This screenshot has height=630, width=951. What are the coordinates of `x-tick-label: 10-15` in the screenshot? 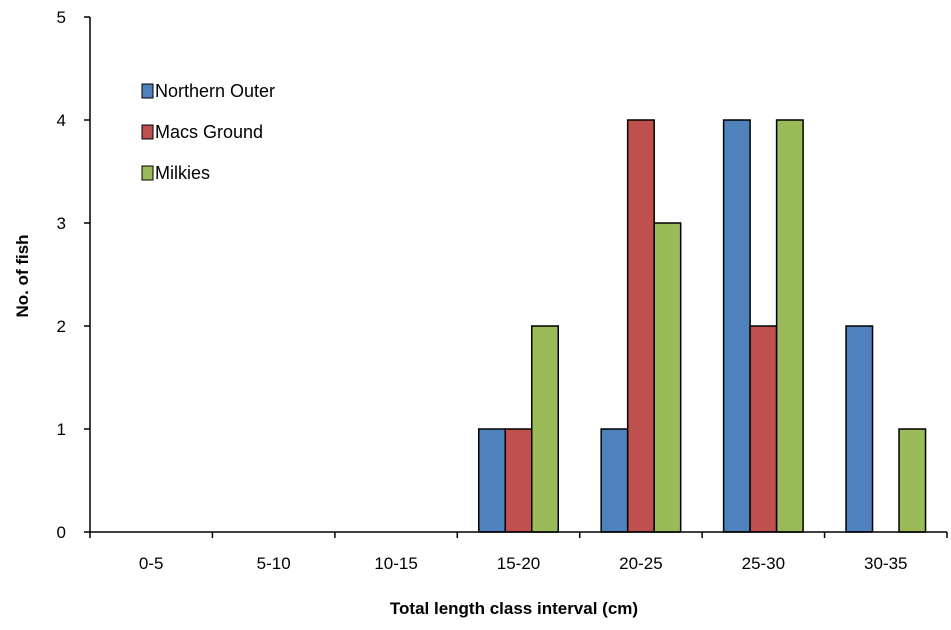 It's located at (395, 563).